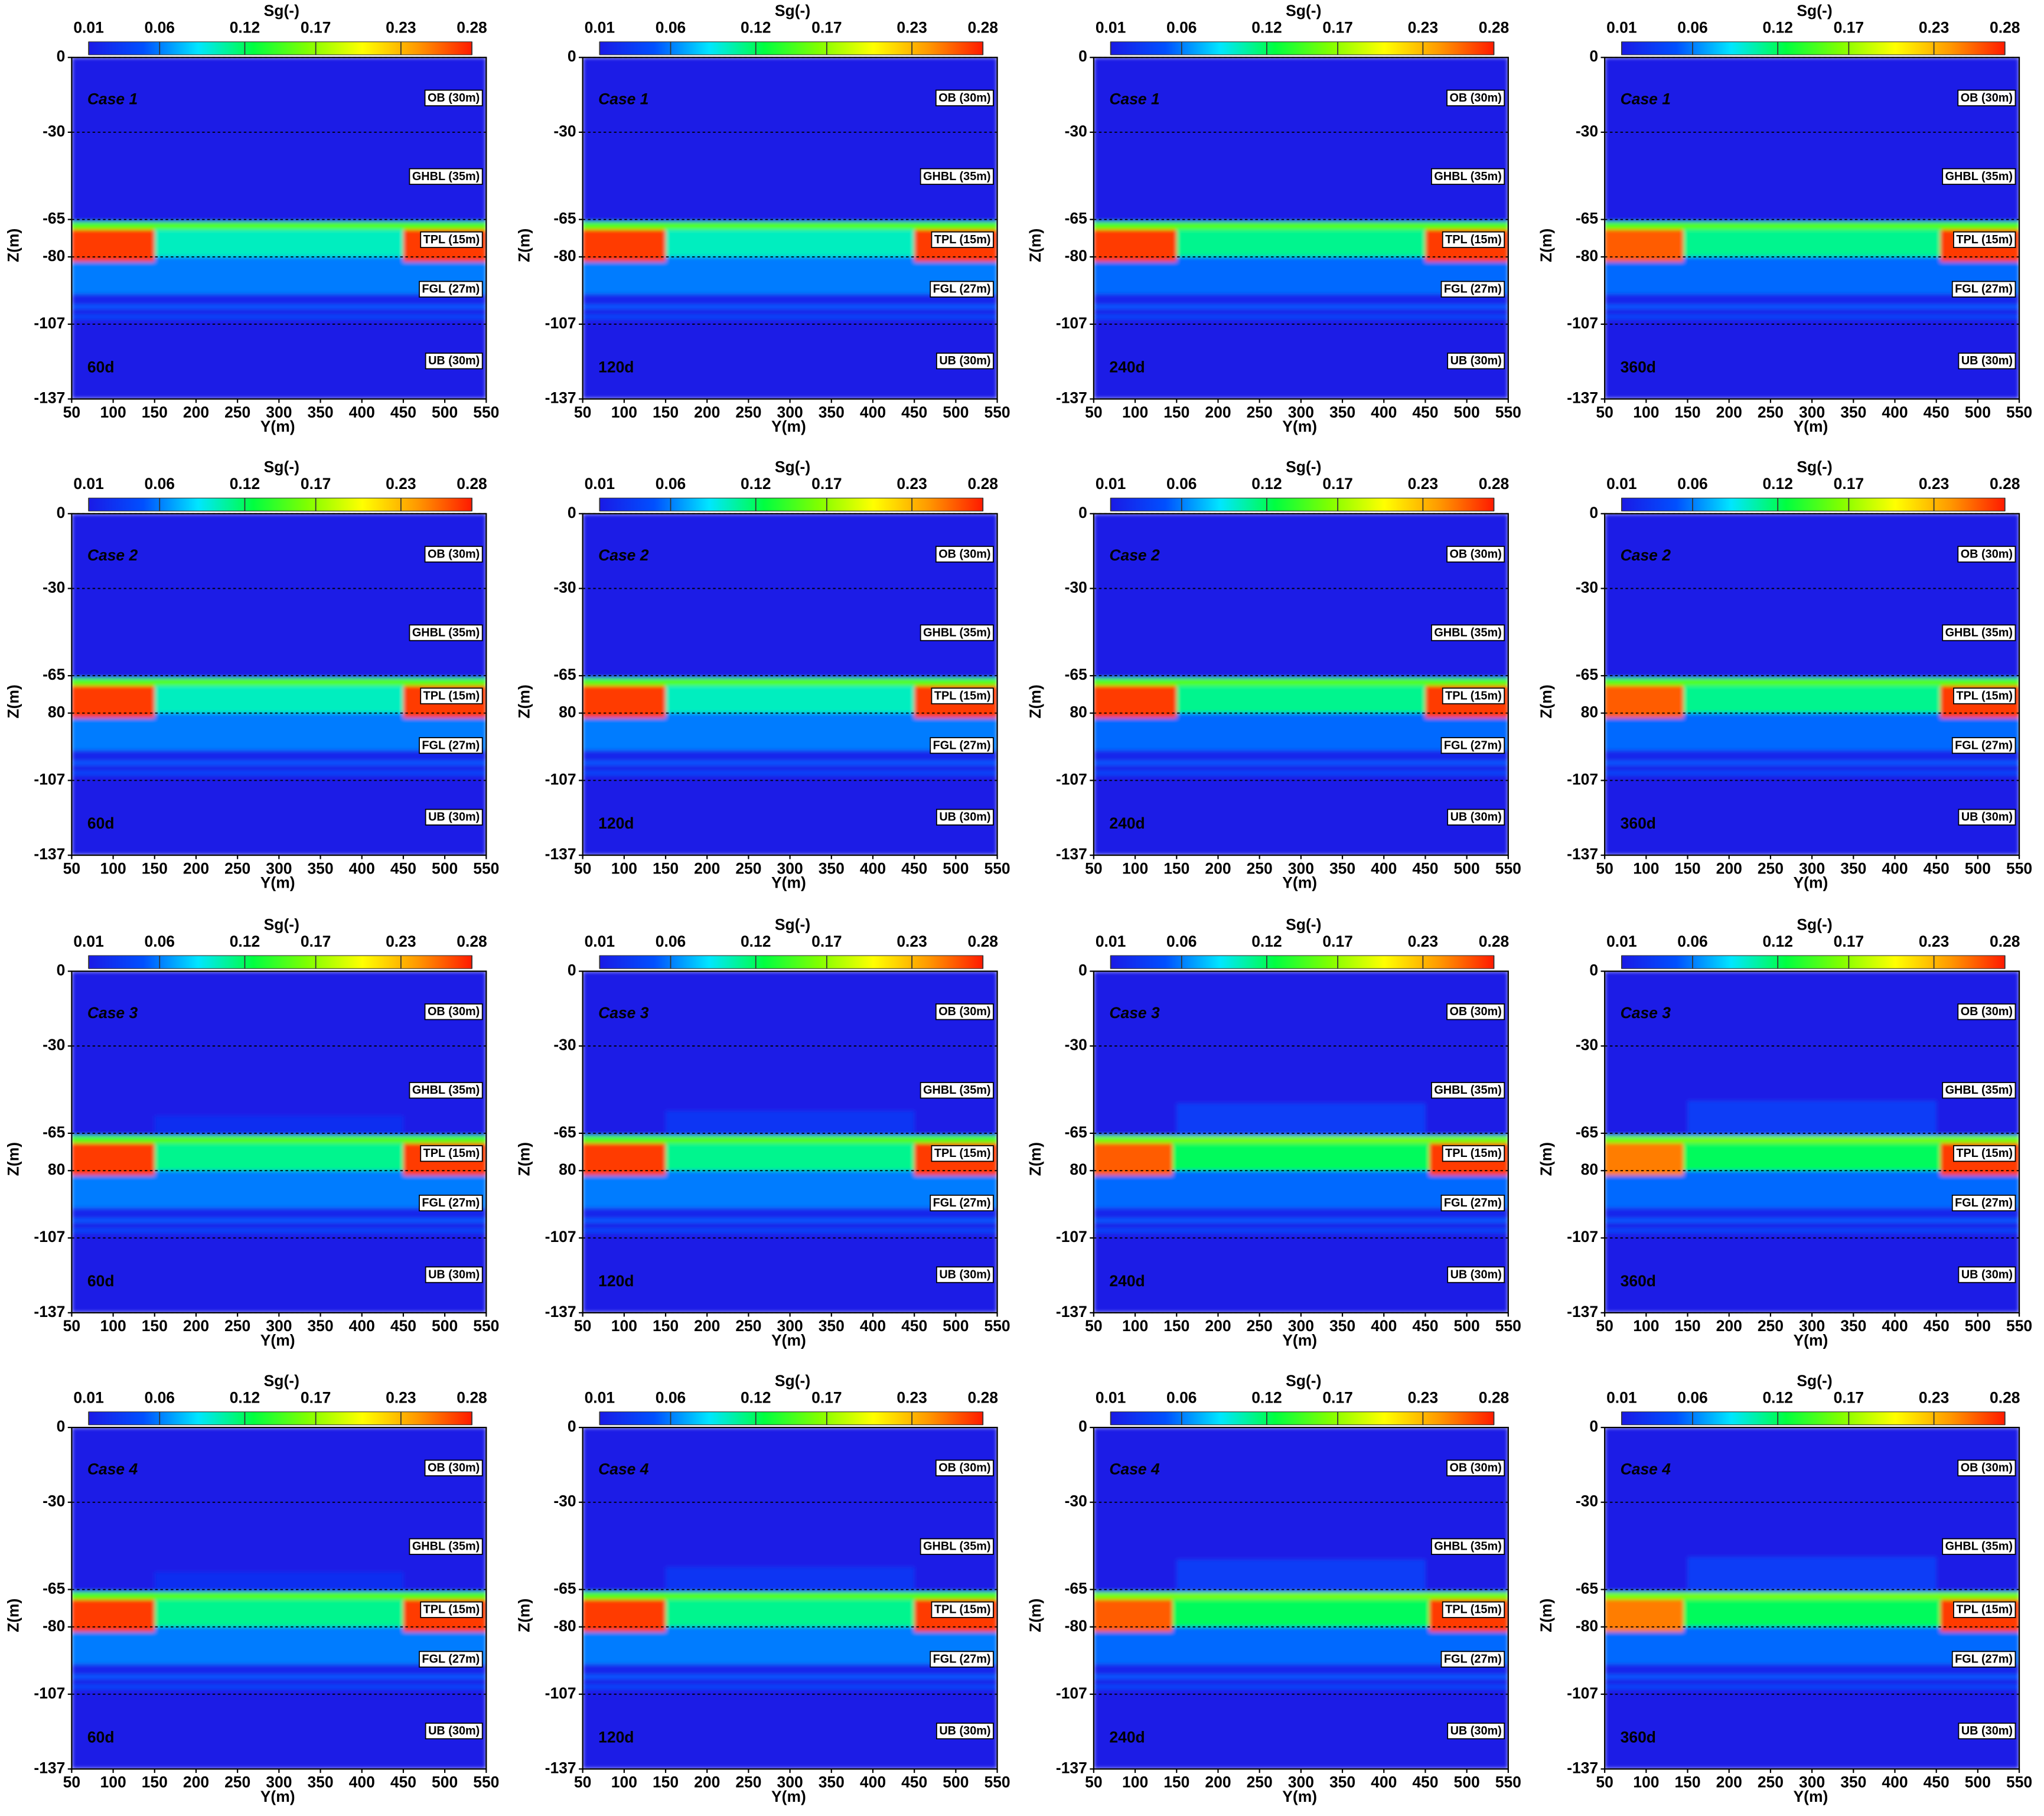  What do you see at coordinates (1639, 1281) in the screenshot?
I see `time-label: 360d` at bounding box center [1639, 1281].